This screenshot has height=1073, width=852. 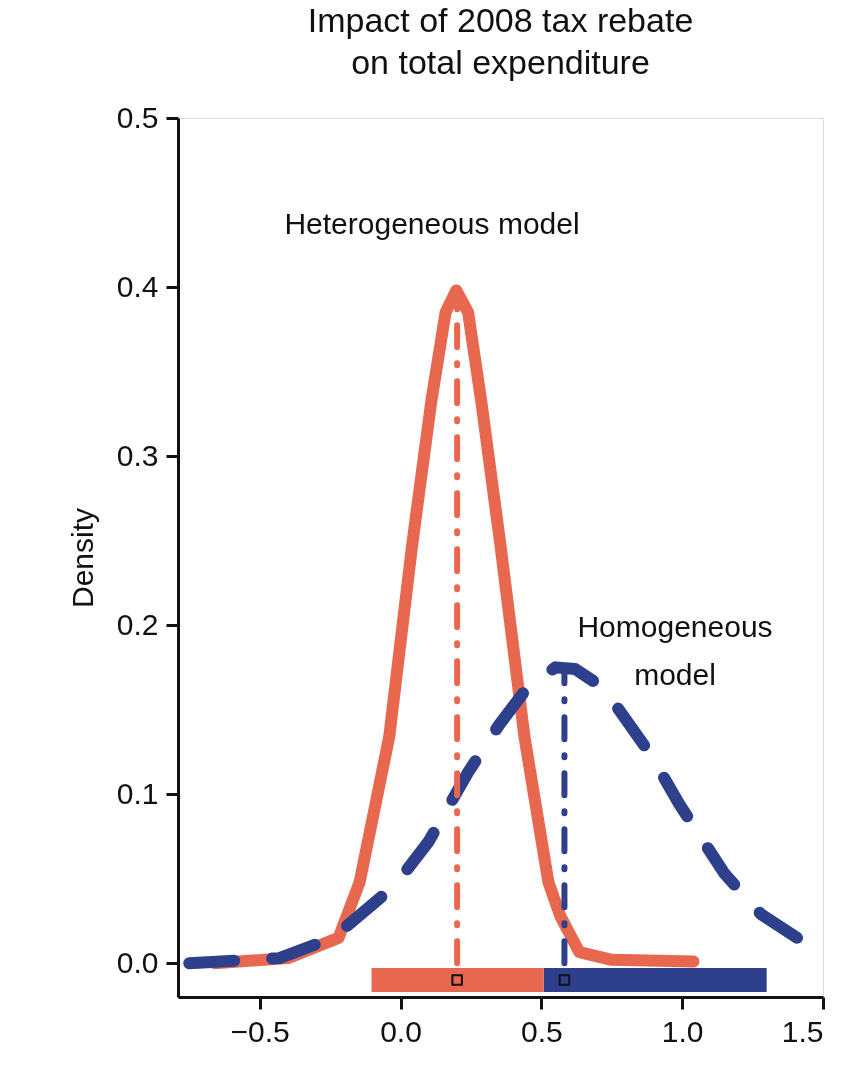 What do you see at coordinates (137, 793) in the screenshot?
I see `y-tick-label: 0.1` at bounding box center [137, 793].